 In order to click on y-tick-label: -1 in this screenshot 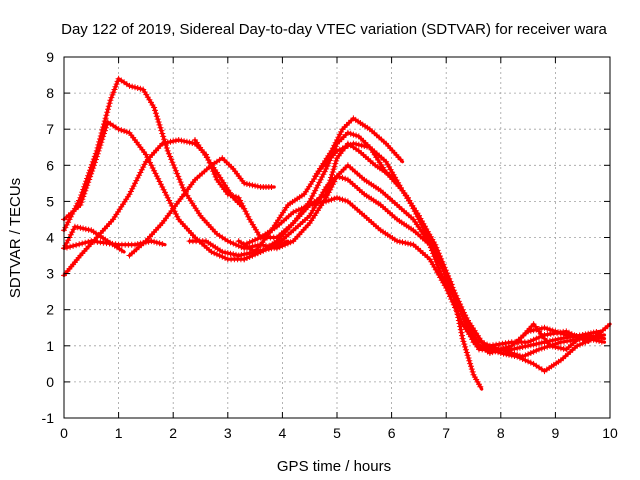, I will do `click(48, 418)`.